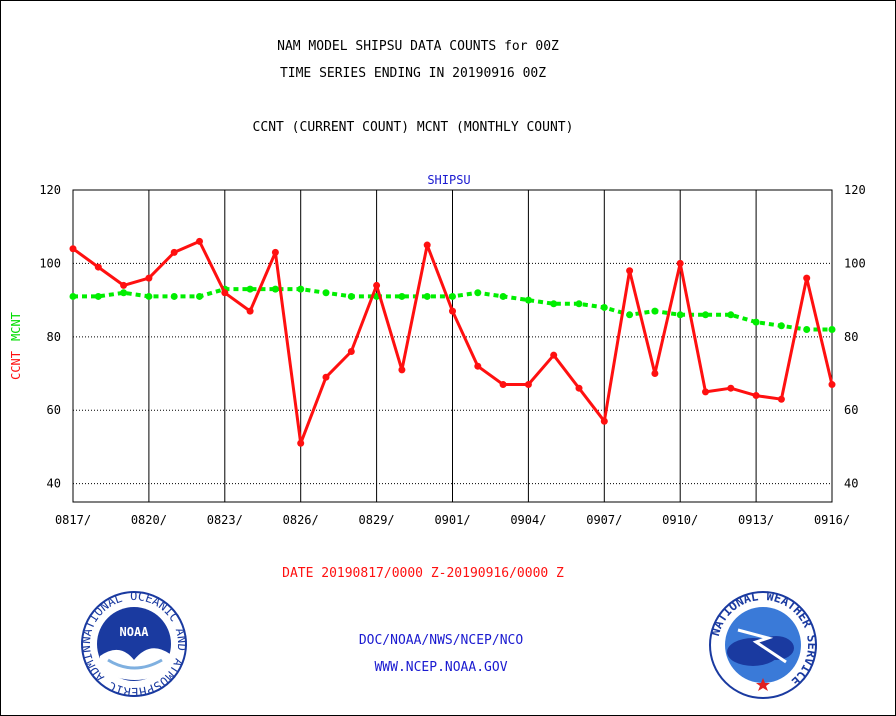 This screenshot has width=896, height=716. What do you see at coordinates (50, 263) in the screenshot?
I see `y-tick-label-left: 100` at bounding box center [50, 263].